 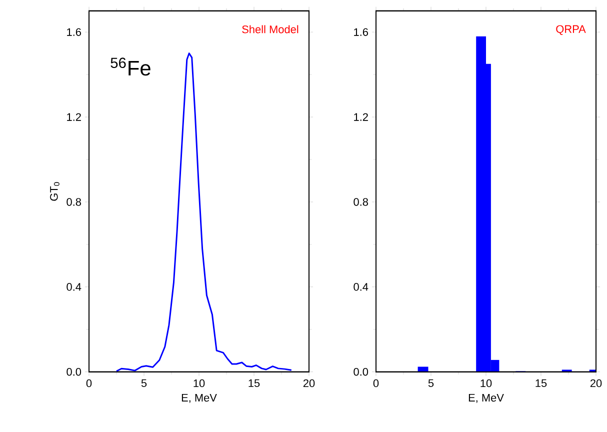 What do you see at coordinates (130, 67) in the screenshot?
I see `annotation: $^{56}$Fe` at bounding box center [130, 67].